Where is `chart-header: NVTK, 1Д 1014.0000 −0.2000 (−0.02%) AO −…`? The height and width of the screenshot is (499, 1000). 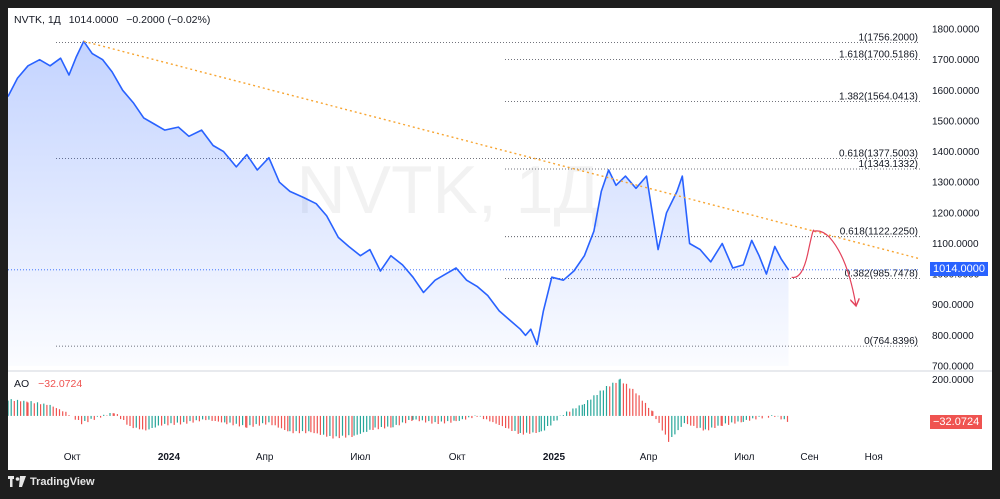
chart-header: NVTK, 1Д 1014.0000 −0.2000 (−0.02%) AO −… is located at coordinates (112, 202).